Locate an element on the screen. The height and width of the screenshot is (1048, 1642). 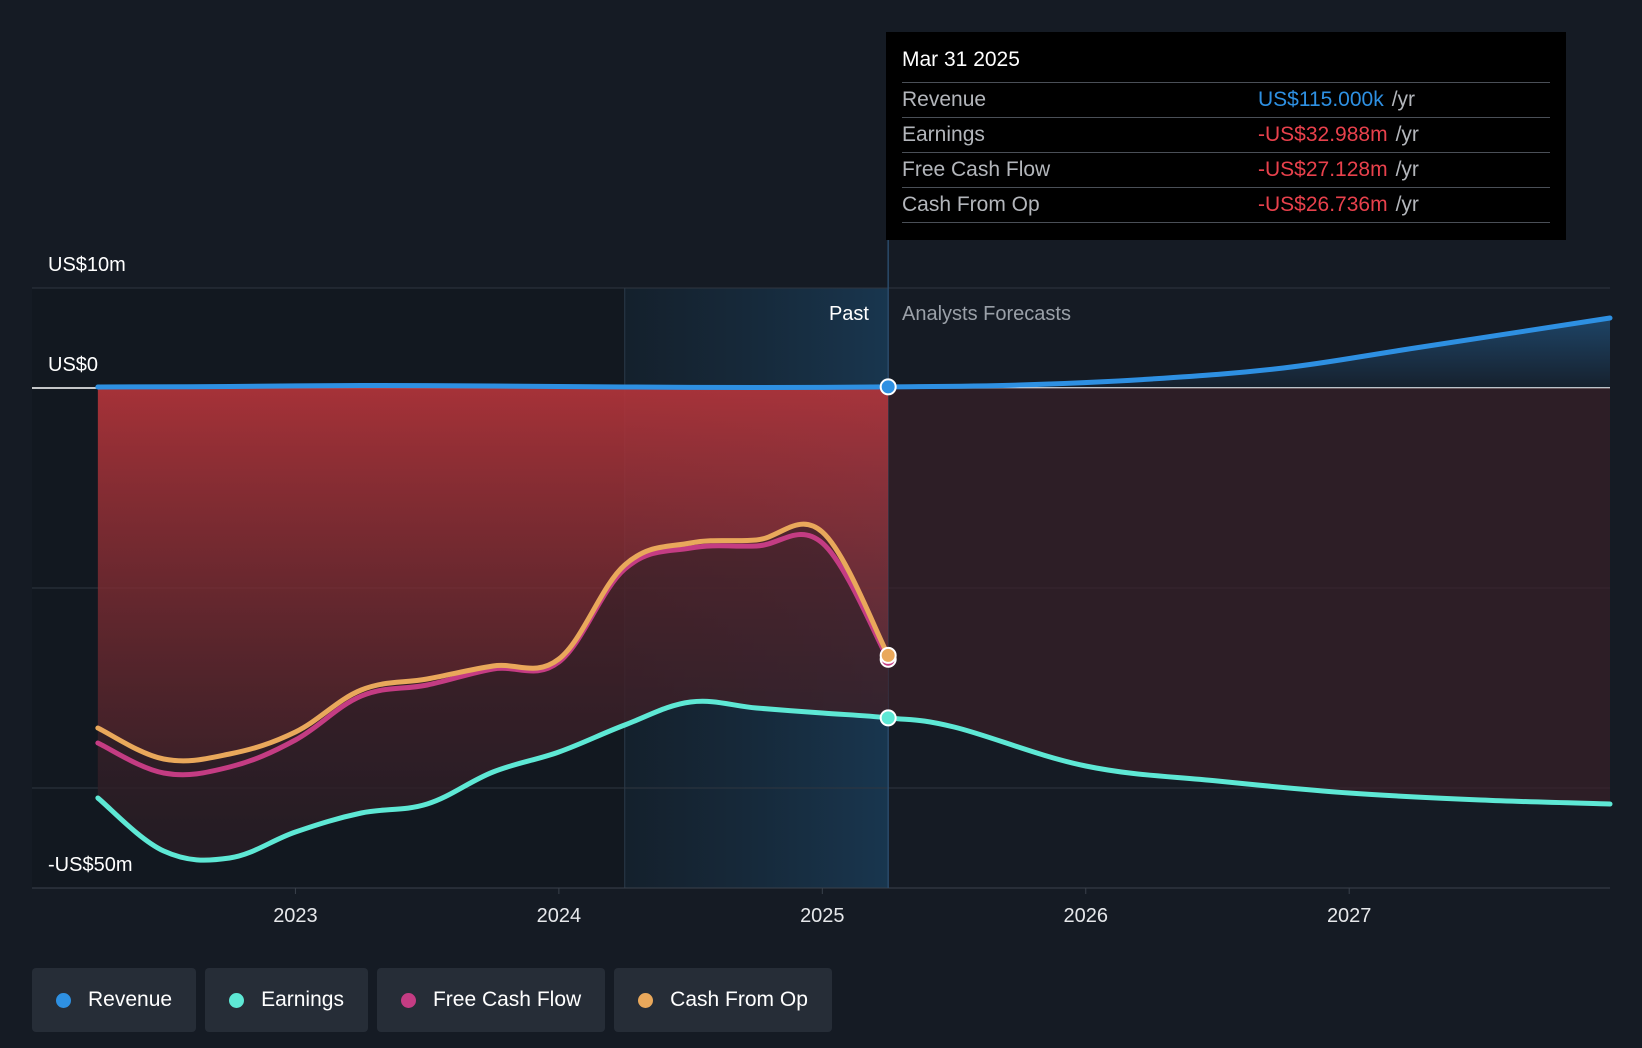
tooltip-row-earnings: Earnings -US$32.988m /yr is located at coordinates (1226, 135).